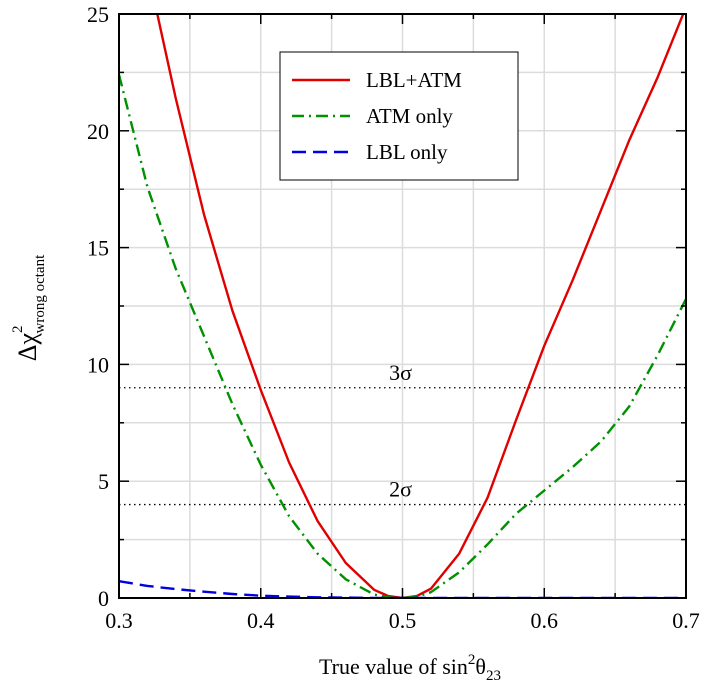 Image resolution: width=706 pixels, height=687 pixels. Describe the element at coordinates (119, 620) in the screenshot. I see `x-tick-label: 0.3` at that location.